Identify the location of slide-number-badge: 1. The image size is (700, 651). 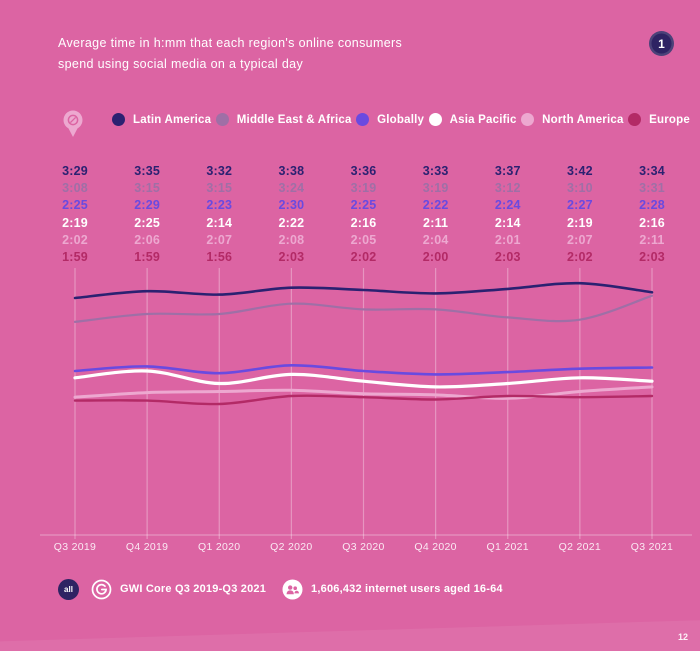
(661, 43).